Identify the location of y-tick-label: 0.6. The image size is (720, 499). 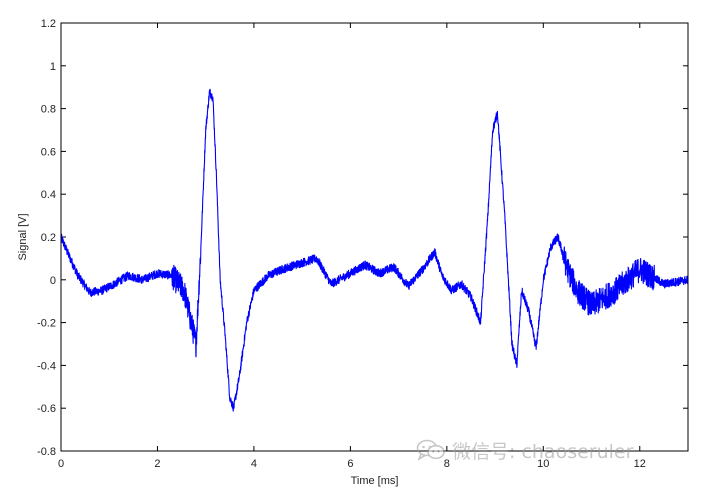
(48, 152).